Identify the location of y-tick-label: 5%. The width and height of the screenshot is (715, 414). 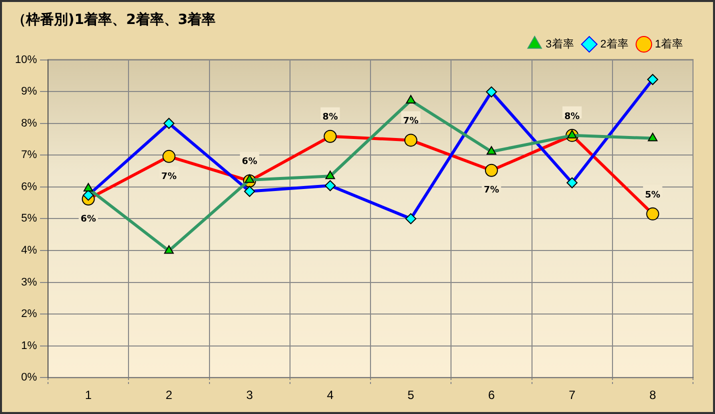
(29, 218).